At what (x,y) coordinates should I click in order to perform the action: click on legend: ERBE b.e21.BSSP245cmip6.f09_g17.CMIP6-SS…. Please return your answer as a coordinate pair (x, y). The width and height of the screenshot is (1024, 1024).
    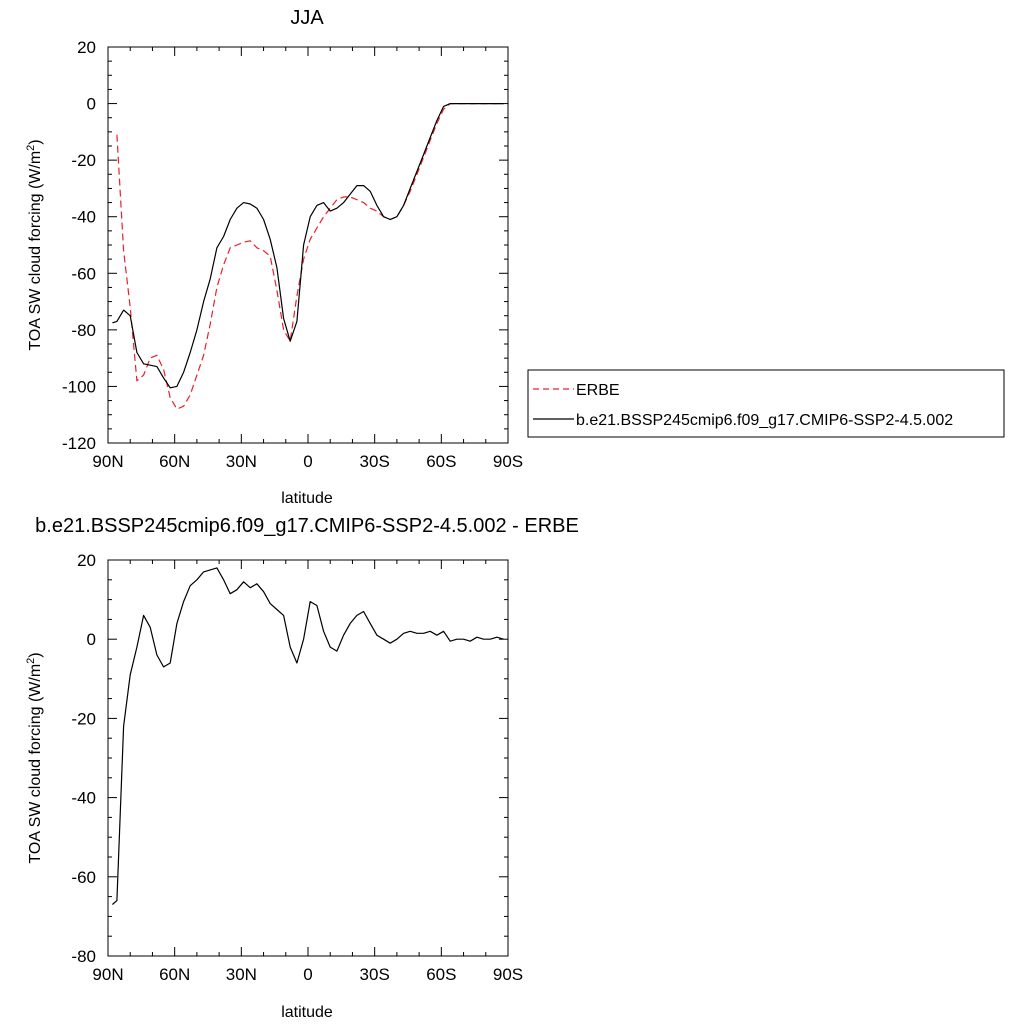
    Looking at the image, I should click on (766, 403).